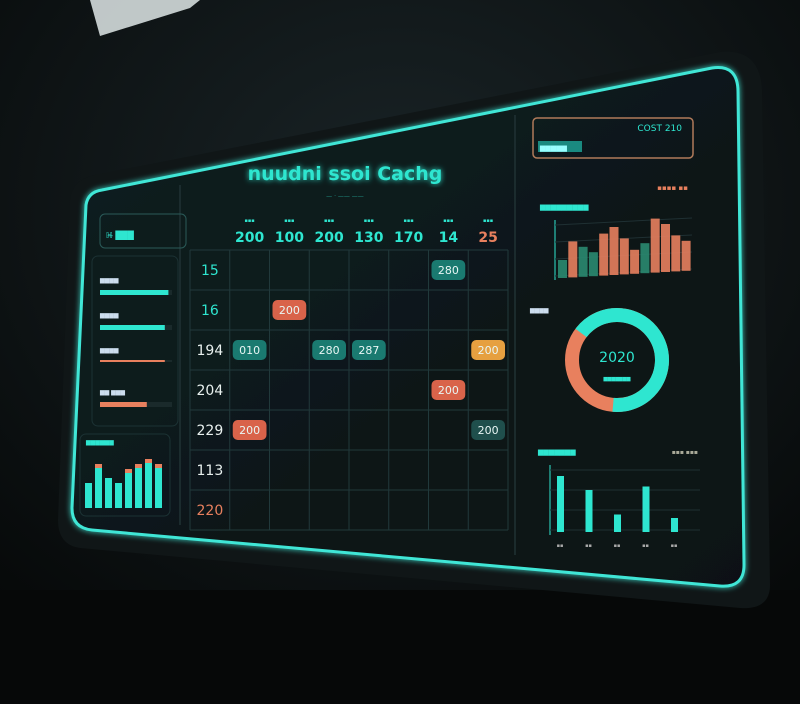  What do you see at coordinates (145, 18) in the screenshot?
I see `ceiling-light` at bounding box center [145, 18].